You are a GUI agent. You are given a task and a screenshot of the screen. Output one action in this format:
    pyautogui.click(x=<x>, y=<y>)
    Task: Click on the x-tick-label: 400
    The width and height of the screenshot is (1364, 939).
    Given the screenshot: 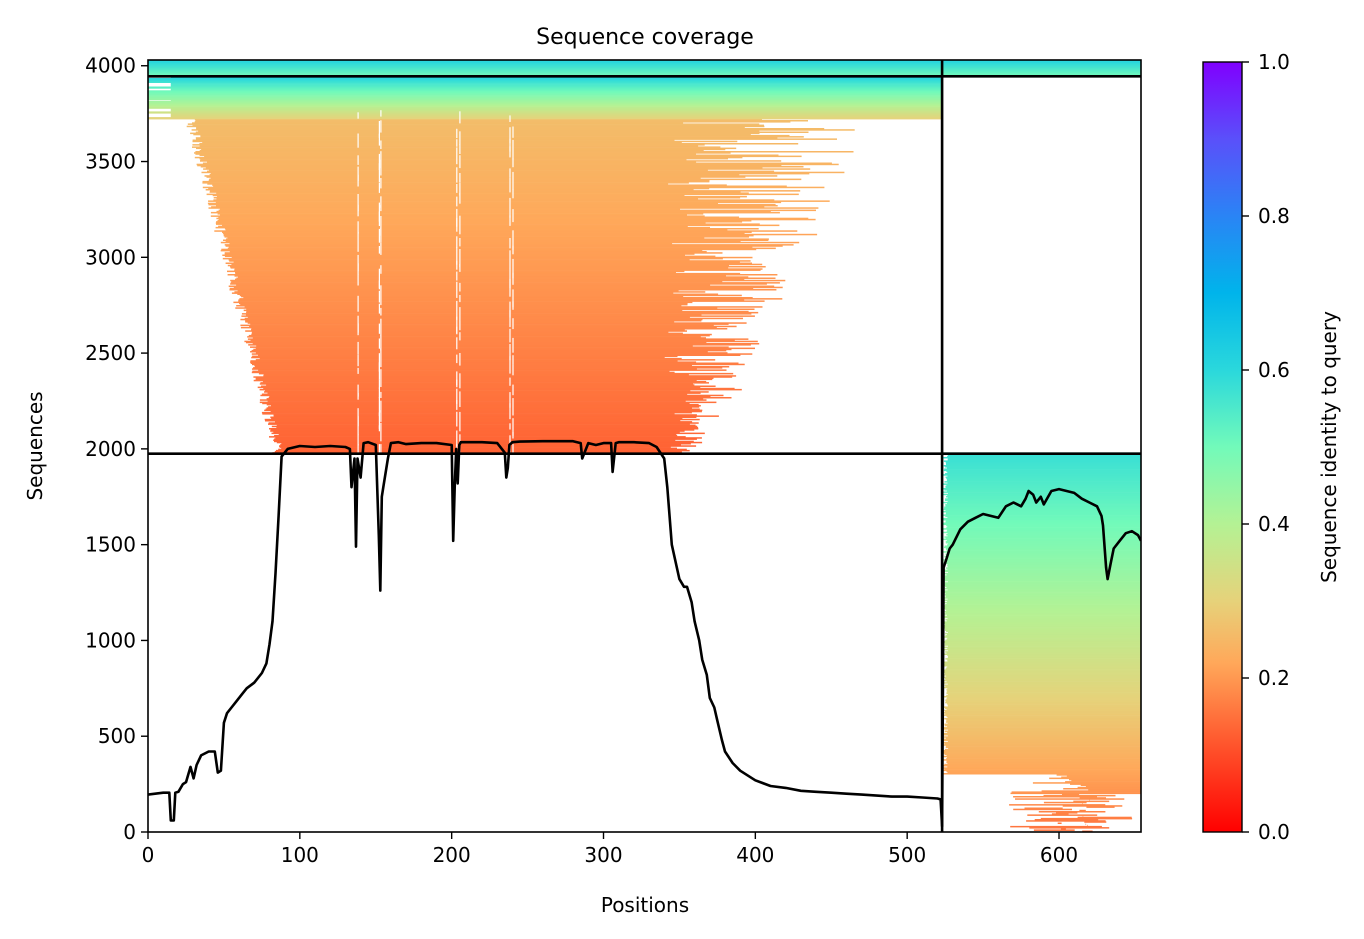 What is the action you would take?
    pyautogui.click(x=755, y=855)
    